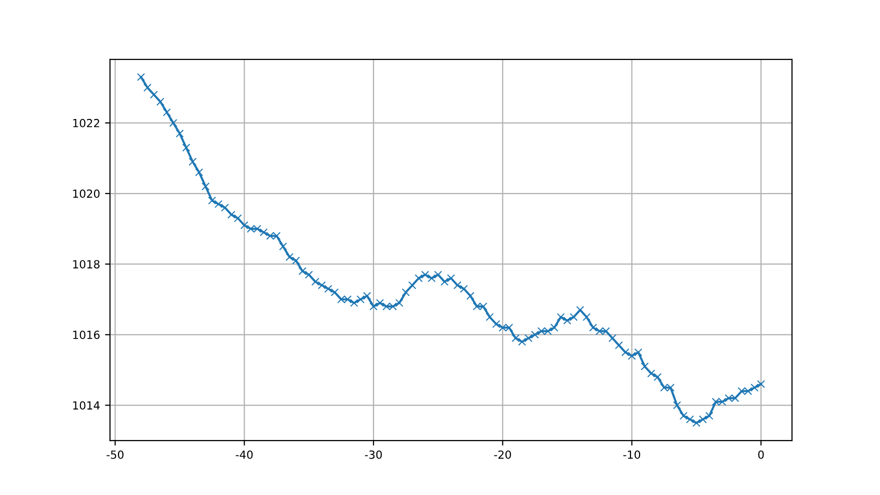 The width and height of the screenshot is (880, 495). I want to click on x-tick-label: -50, so click(115, 454).